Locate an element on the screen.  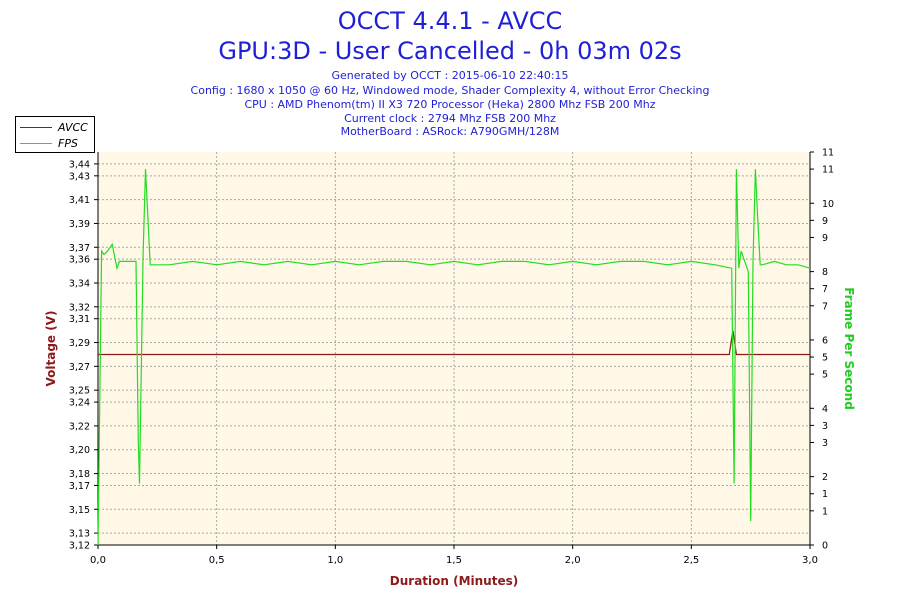
info-clock: Current clock : 2794 Mhz FSB 200 Mhz is located at coordinates (450, 118).